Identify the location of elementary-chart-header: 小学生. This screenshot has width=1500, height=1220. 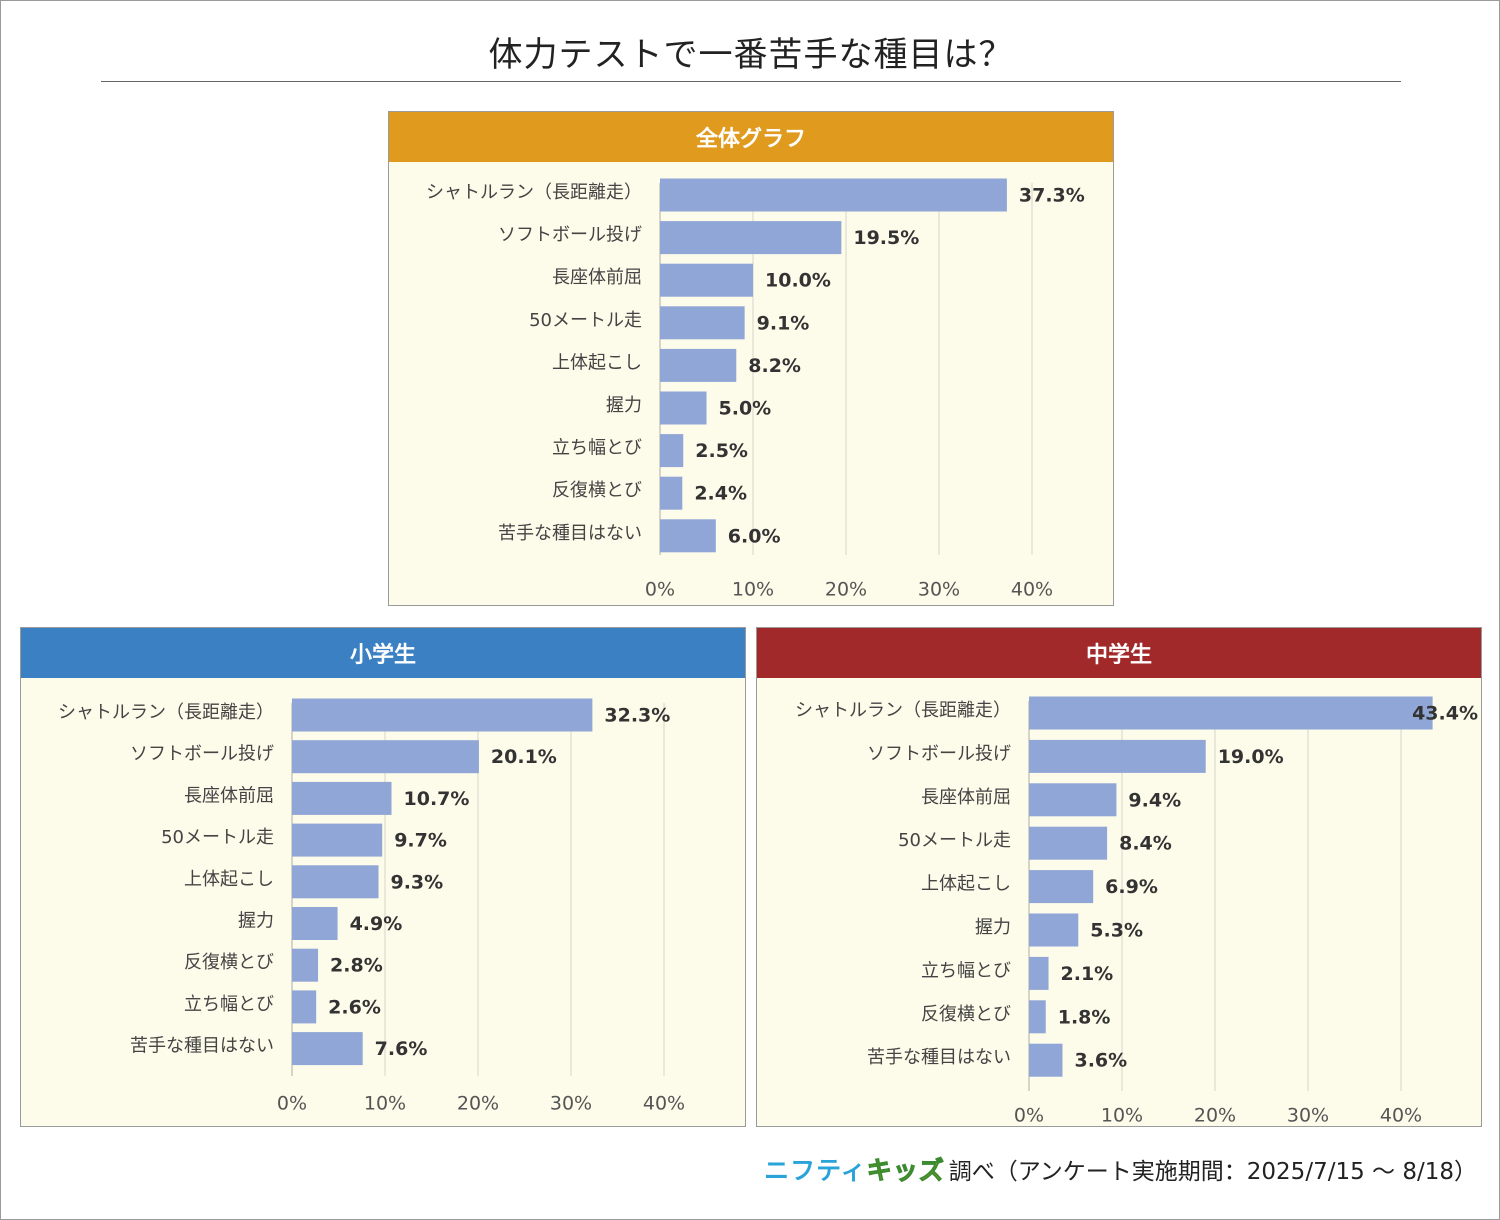
(383, 653).